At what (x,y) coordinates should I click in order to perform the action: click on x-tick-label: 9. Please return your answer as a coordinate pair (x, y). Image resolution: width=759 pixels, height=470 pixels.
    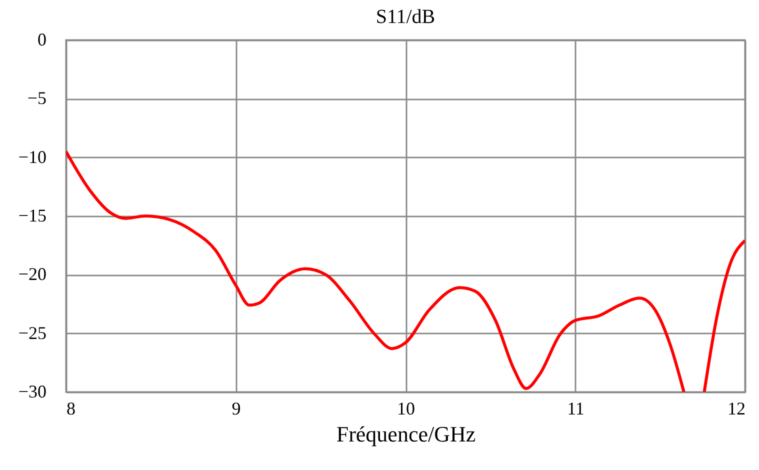
    Looking at the image, I should click on (236, 408).